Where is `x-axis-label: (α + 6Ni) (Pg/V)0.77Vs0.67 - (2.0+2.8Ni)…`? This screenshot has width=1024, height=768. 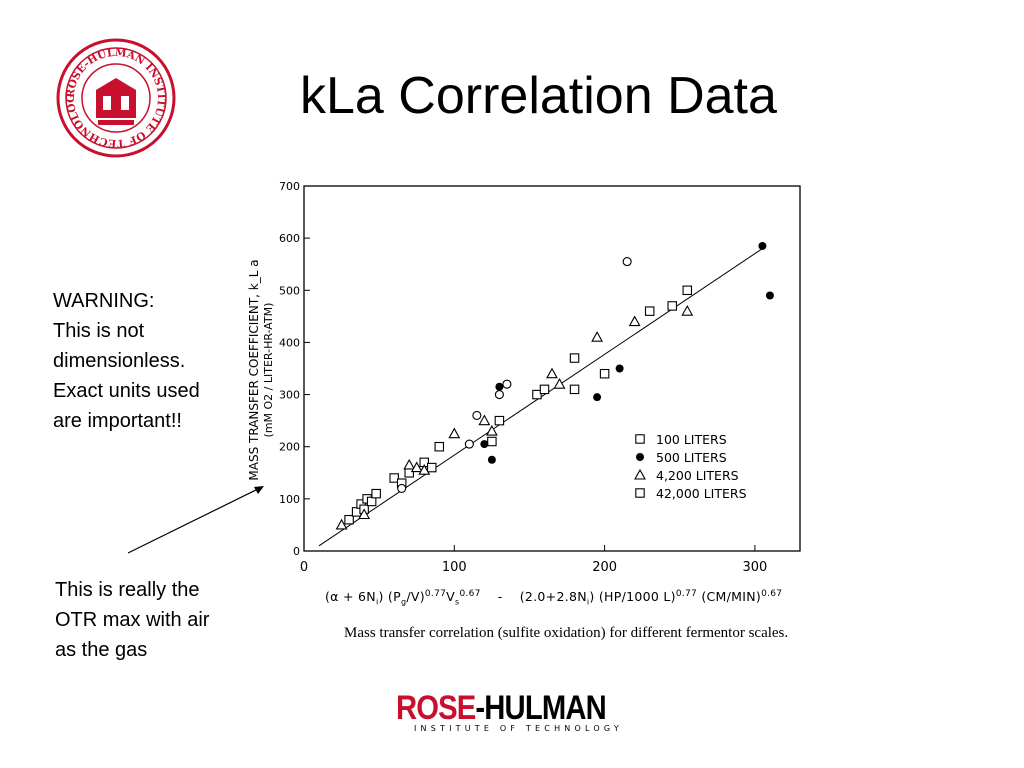
x-axis-label: (α + 6Ni) (Pg/V)0.77Vs0.67 - (2.0+2.8Ni)… is located at coordinates (554, 598).